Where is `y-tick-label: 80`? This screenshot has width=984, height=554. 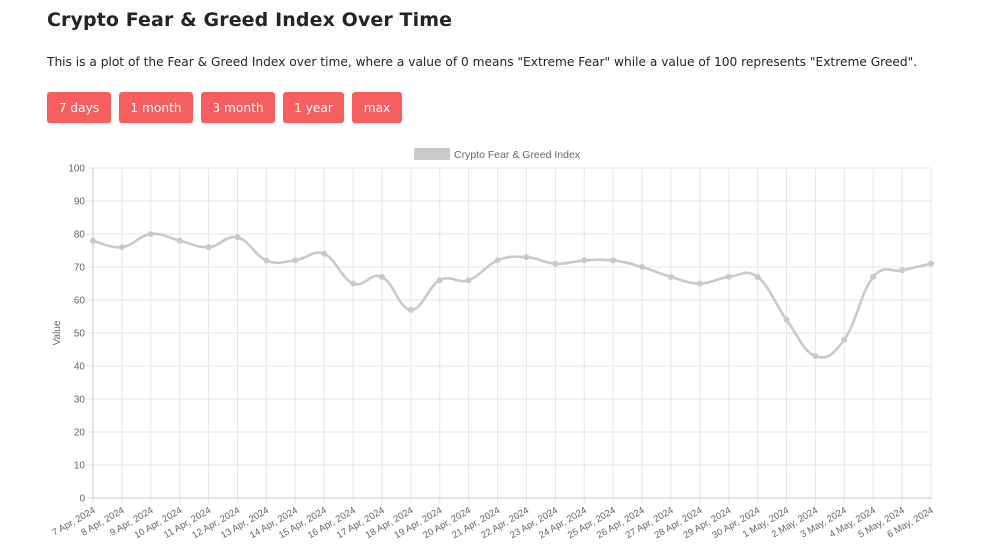
y-tick-label: 80 is located at coordinates (80, 235).